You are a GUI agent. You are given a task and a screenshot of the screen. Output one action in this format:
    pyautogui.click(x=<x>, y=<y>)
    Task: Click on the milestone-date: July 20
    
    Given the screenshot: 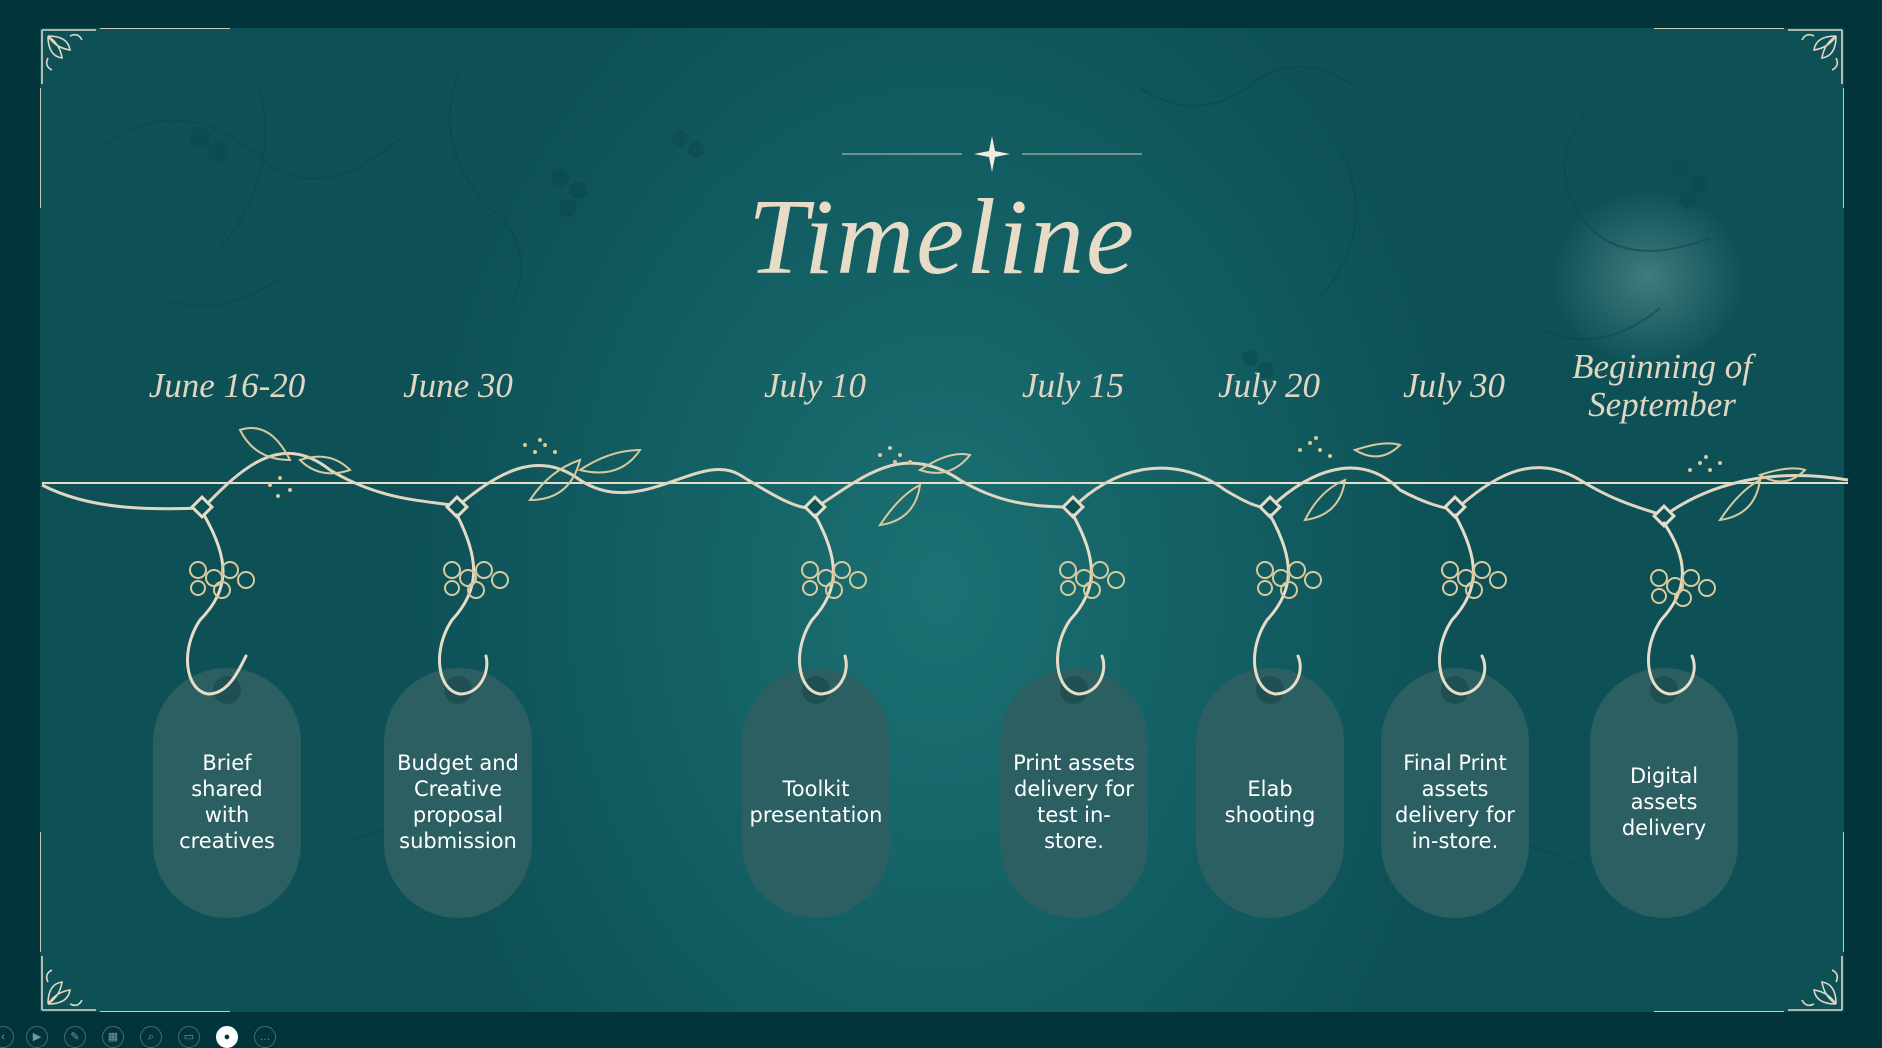 What is the action you would take?
    pyautogui.click(x=1269, y=385)
    